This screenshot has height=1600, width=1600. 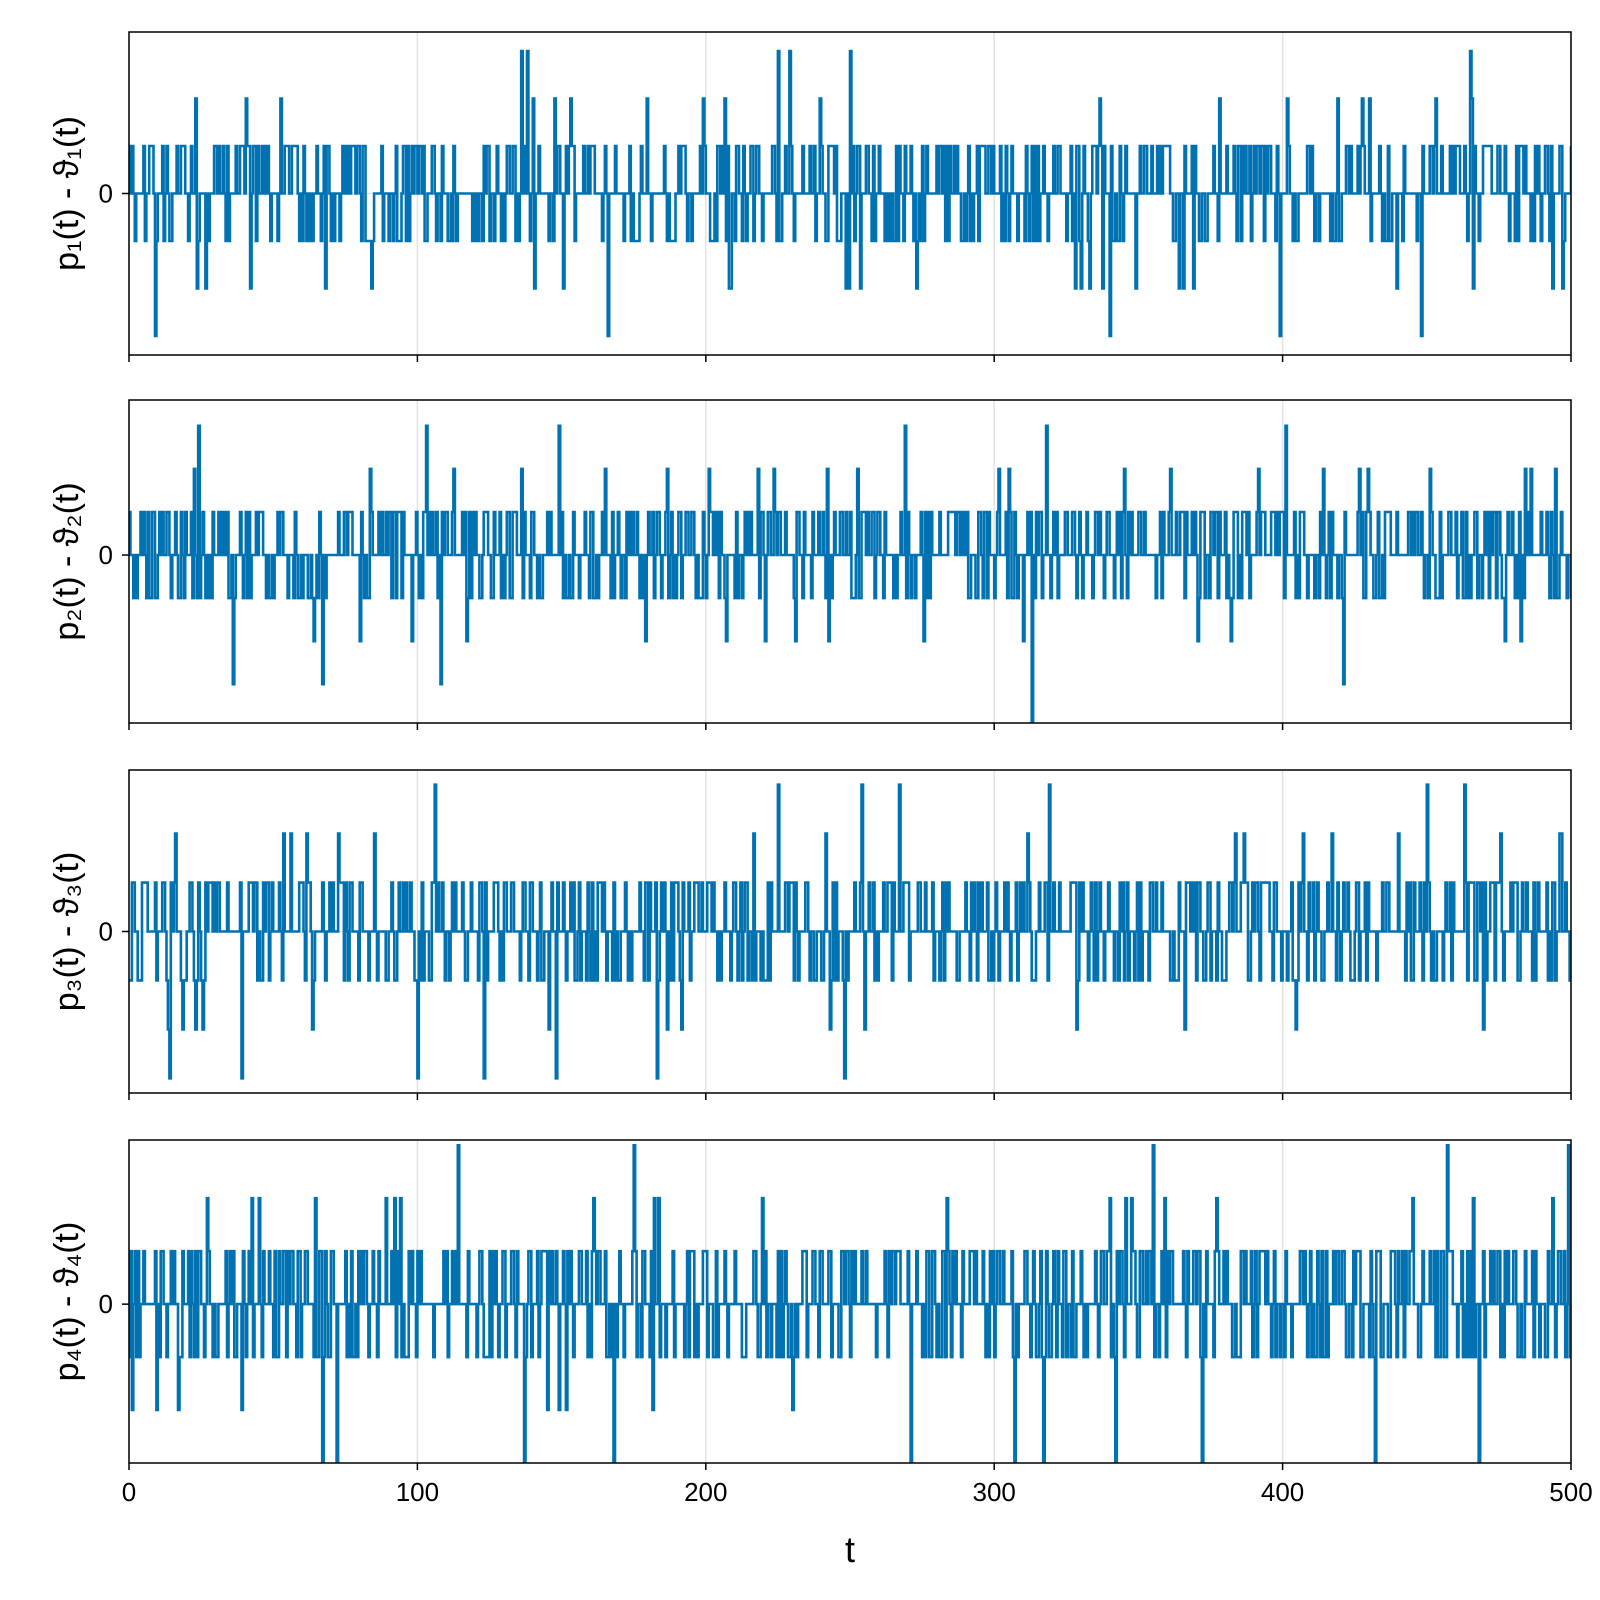 I want to click on y-axis-label-3: p₃(t) - ϑ₃(t), so click(x=67, y=932).